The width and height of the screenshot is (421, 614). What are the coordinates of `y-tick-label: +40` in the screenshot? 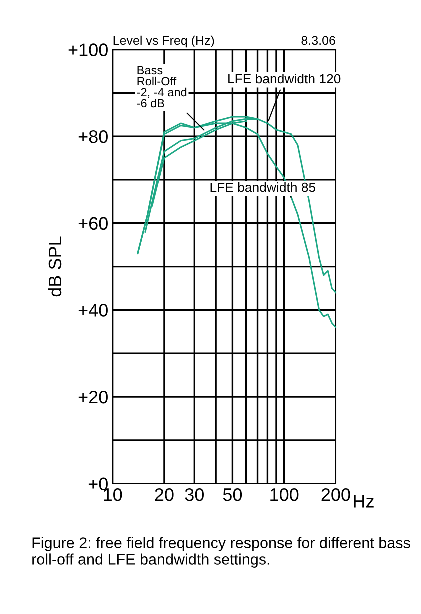 It's located at (93, 310).